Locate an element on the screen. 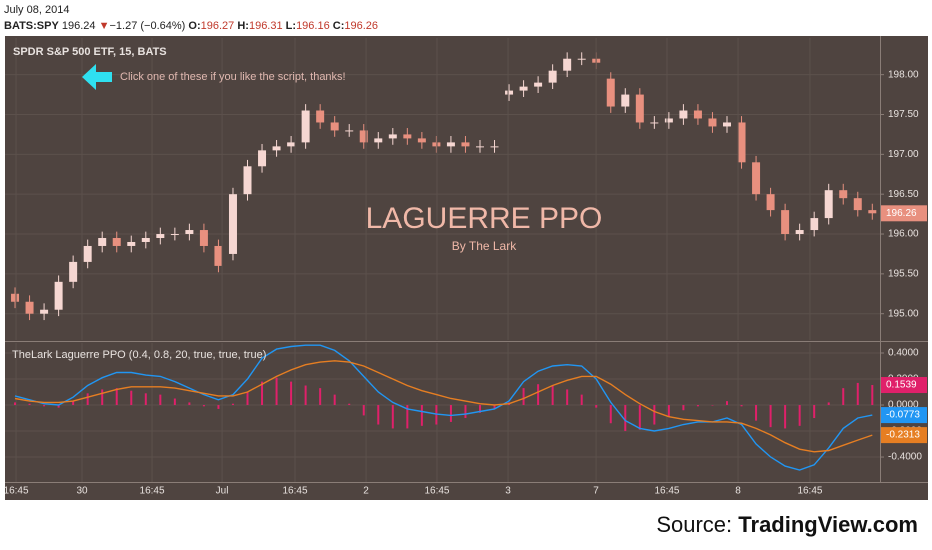 This screenshot has width=932, height=550. x-tick-label: 30 is located at coordinates (82, 491).